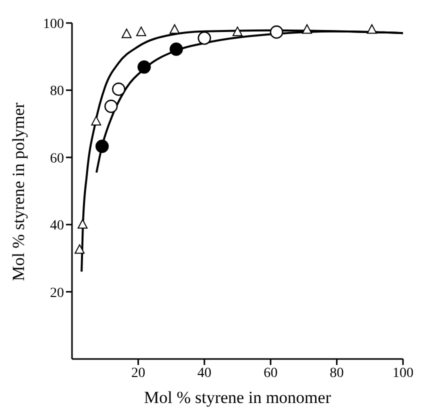 The width and height of the screenshot is (427, 417). Describe the element at coordinates (57, 226) in the screenshot. I see `y-tick-label: 40` at that location.